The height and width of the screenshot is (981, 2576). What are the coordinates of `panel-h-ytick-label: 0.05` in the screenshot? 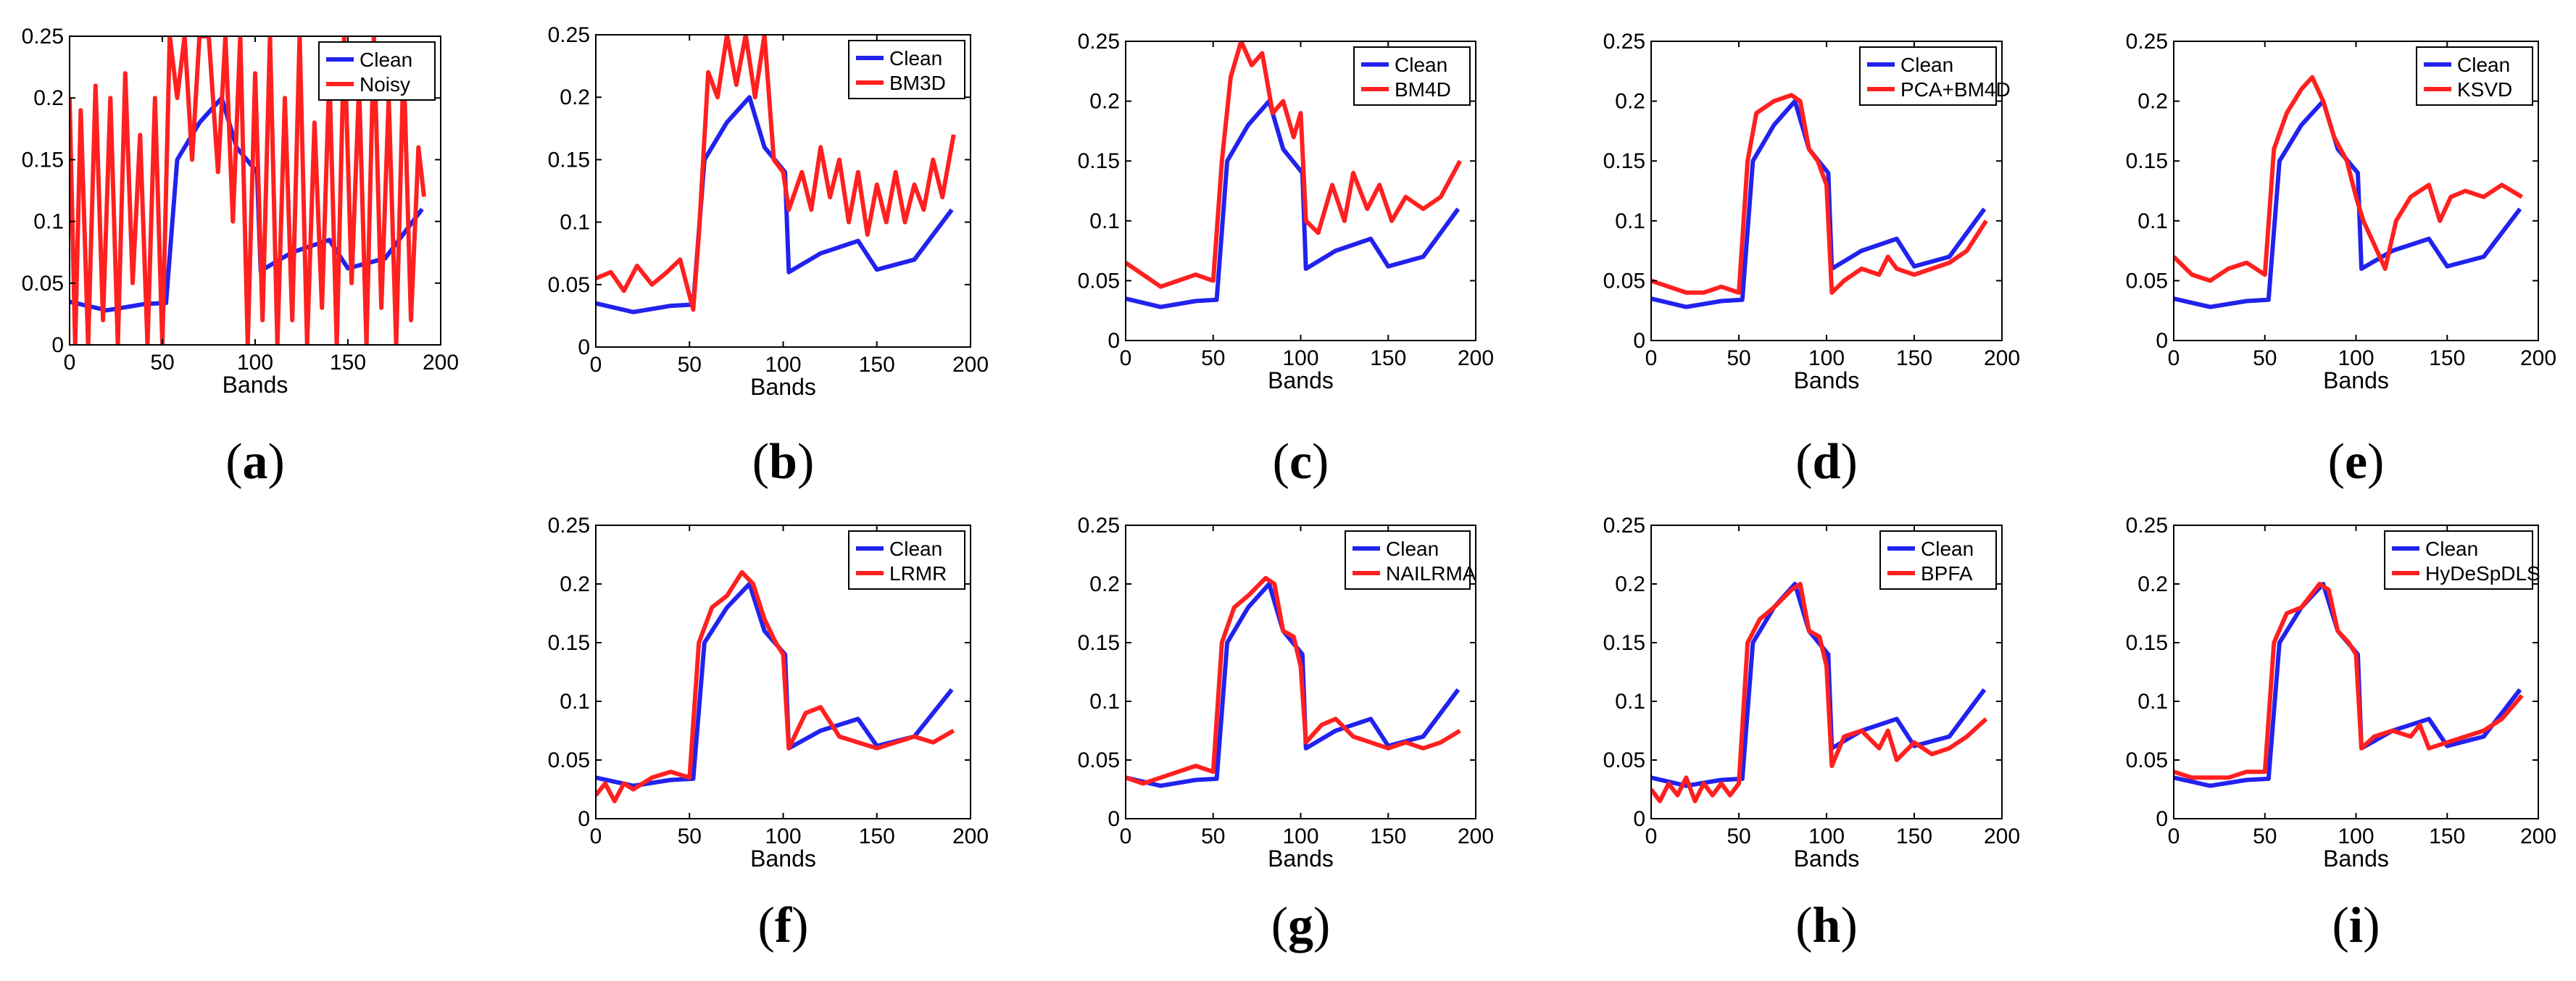 It's located at (1624, 760).